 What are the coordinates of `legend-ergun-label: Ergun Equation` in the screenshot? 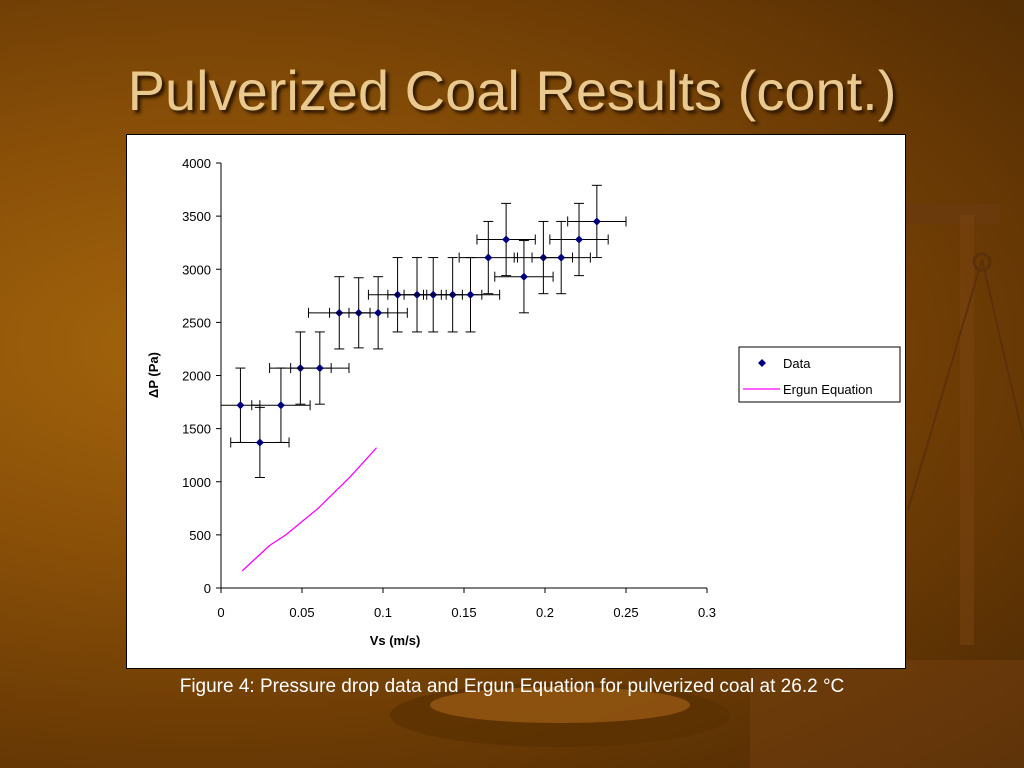 It's located at (828, 389).